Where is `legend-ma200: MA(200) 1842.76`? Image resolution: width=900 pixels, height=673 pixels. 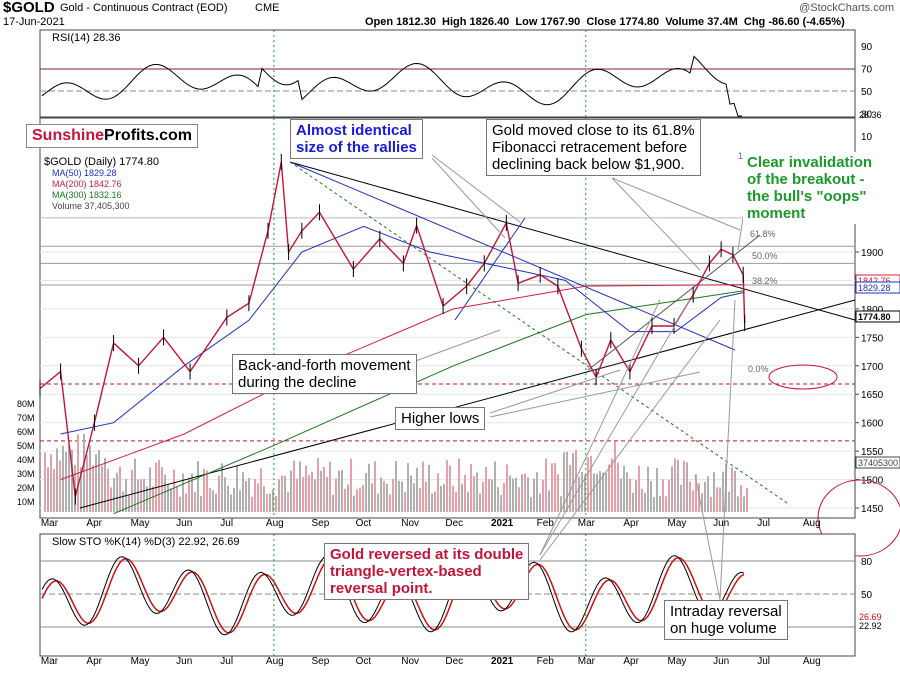
legend-ma200: MA(200) 1842.76 is located at coordinates (87, 184).